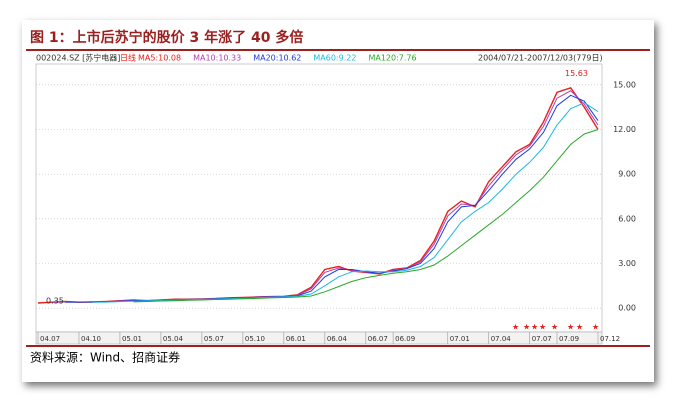 The width and height of the screenshot is (677, 404). What do you see at coordinates (55, 300) in the screenshot?
I see `annotation: 0.35` at bounding box center [55, 300].